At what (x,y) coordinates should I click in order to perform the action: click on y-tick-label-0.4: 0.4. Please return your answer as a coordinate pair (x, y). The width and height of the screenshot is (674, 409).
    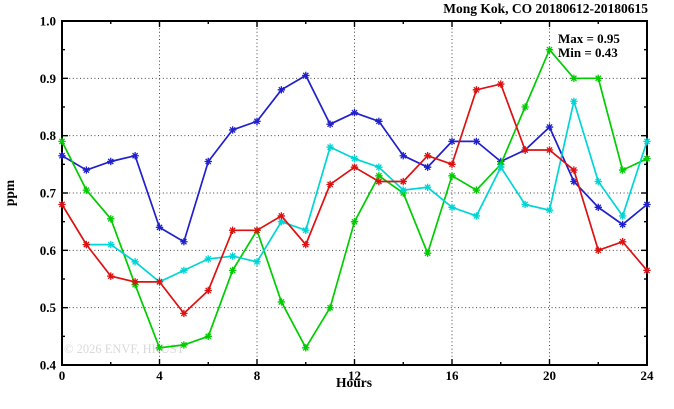
    Looking at the image, I should click on (48, 365).